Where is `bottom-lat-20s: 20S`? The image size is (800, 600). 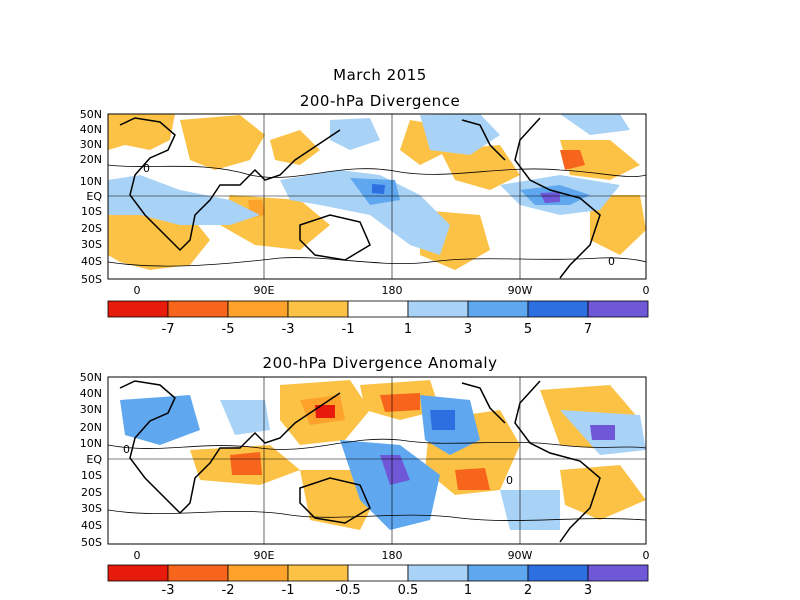 bottom-lat-20s: 20S is located at coordinates (91, 492).